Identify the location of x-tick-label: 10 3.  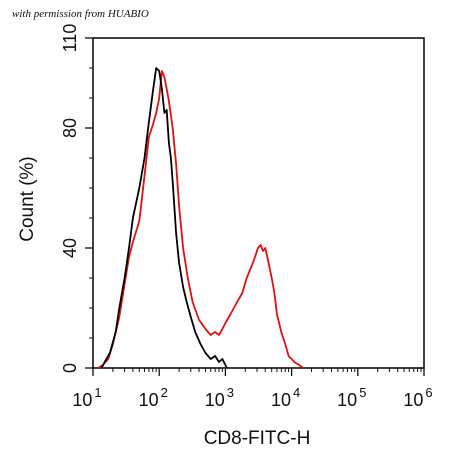
(219, 397).